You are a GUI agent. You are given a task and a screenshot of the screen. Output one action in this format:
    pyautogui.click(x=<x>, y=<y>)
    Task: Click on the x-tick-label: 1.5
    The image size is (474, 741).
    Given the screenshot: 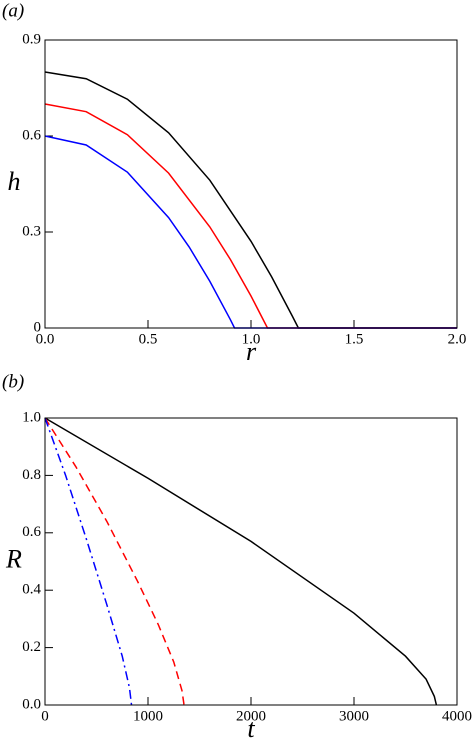 What is the action you would take?
    pyautogui.click(x=354, y=339)
    